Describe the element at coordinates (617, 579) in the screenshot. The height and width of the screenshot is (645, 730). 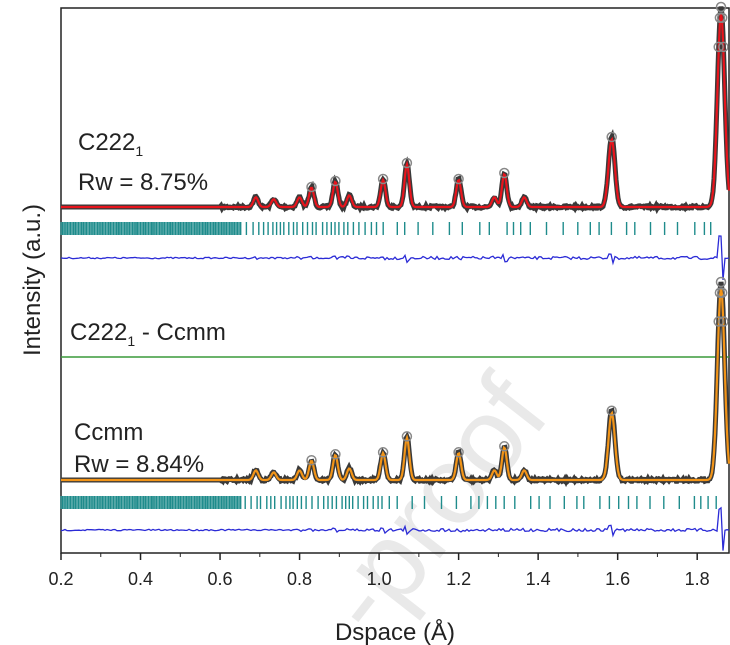
I see `x-tick-label-7: 1.6` at that location.